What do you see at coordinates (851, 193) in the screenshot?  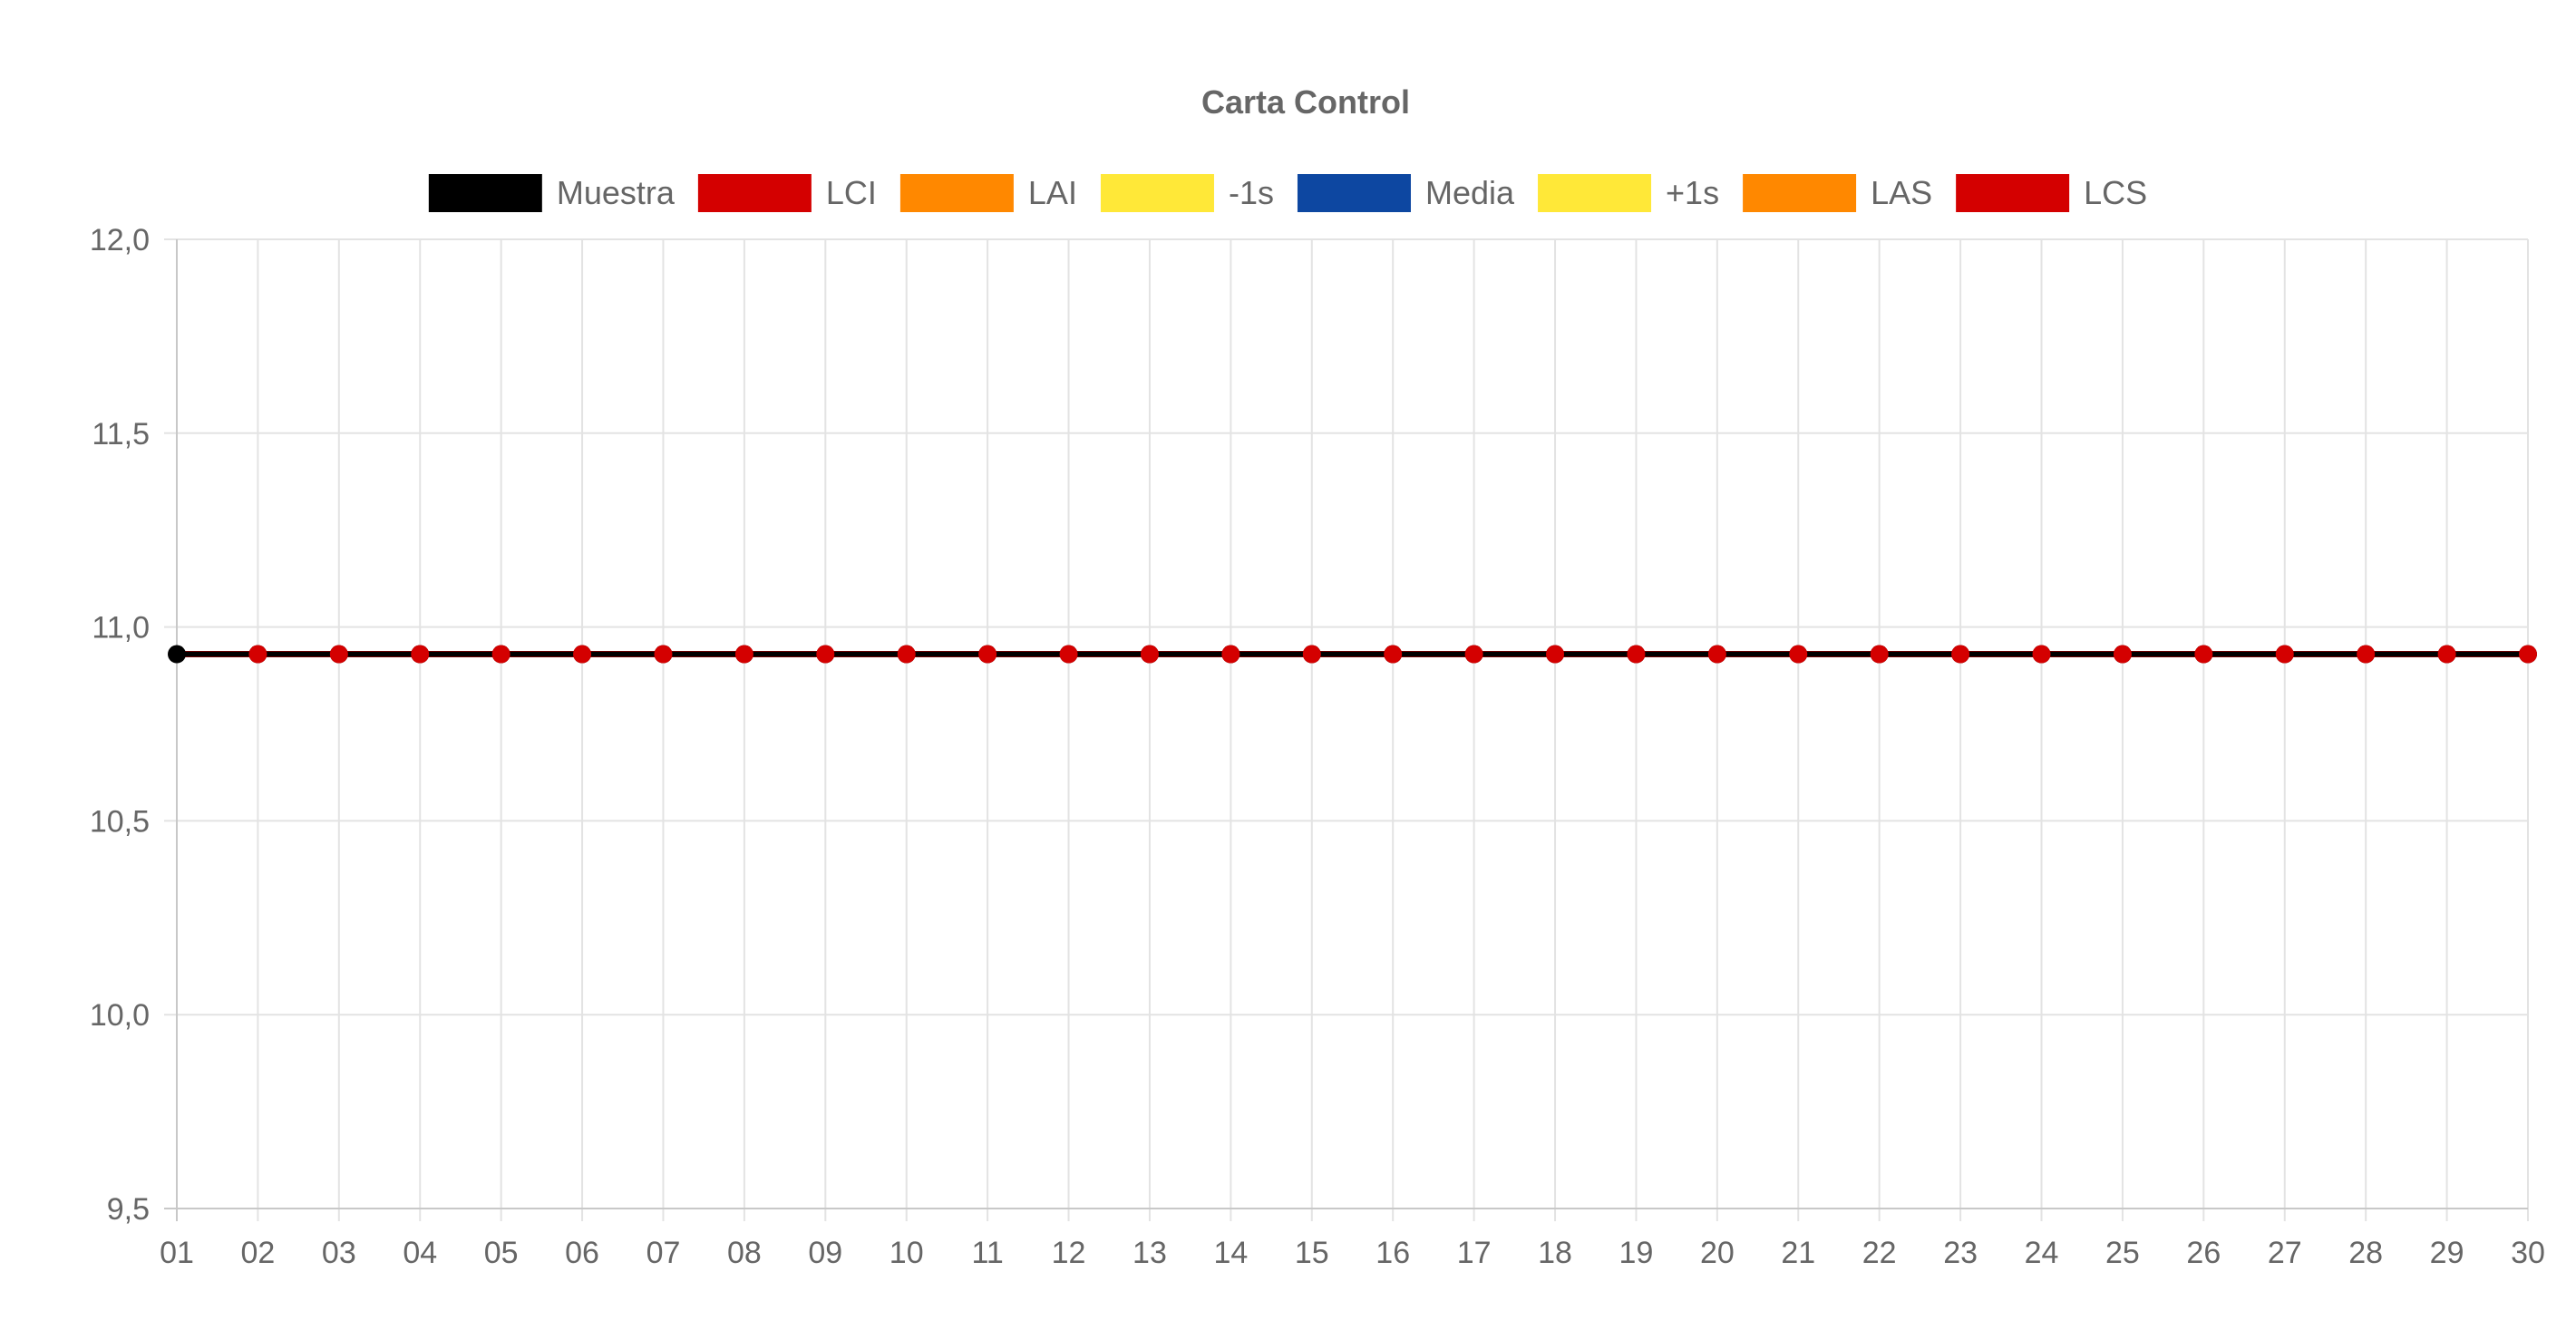 I see `legend-label: LCI` at bounding box center [851, 193].